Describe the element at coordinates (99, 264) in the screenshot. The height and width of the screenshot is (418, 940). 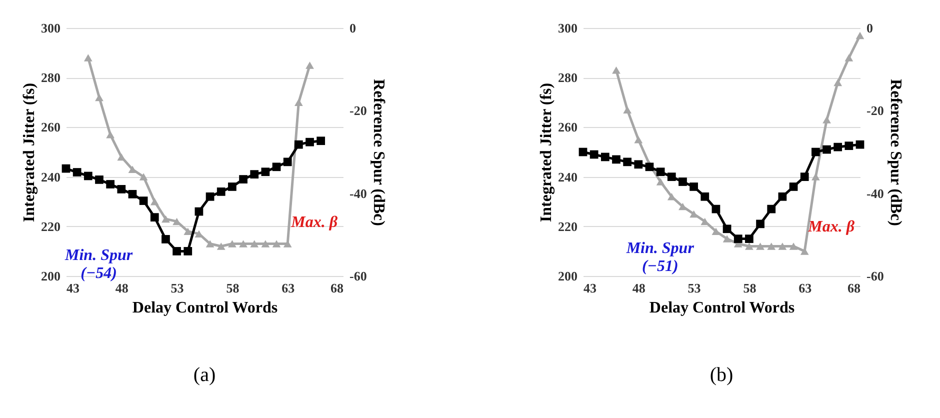
I see `annotation: Min. Spur (−54)` at that location.